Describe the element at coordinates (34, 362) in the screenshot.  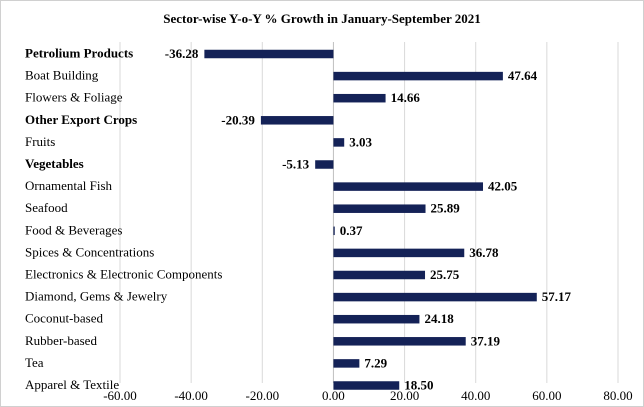
I see `category-label: Tea` at that location.